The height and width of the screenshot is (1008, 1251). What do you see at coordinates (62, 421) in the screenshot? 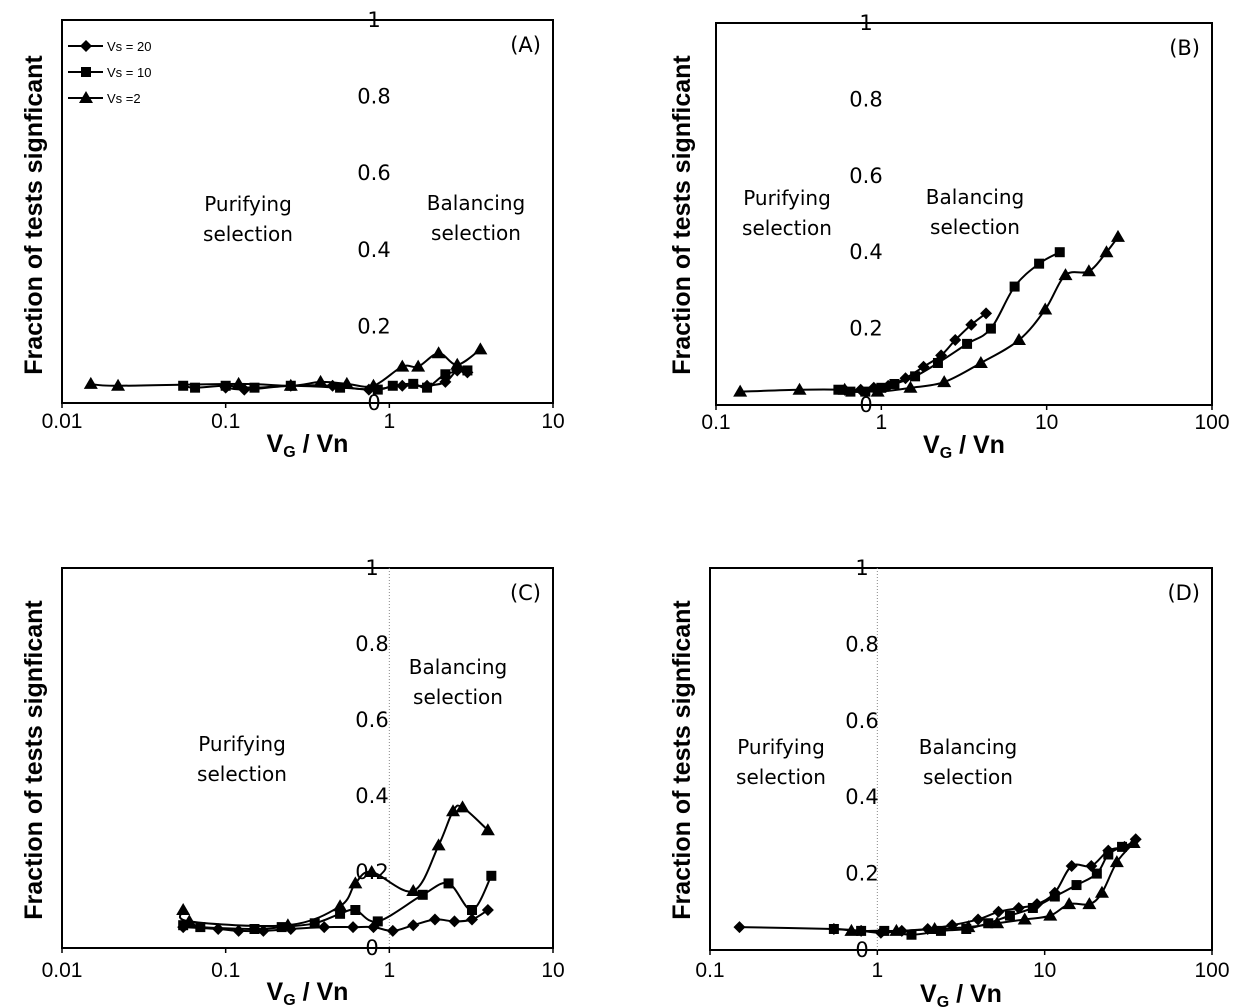
I see `x-tick-label: 0.01` at bounding box center [62, 421].